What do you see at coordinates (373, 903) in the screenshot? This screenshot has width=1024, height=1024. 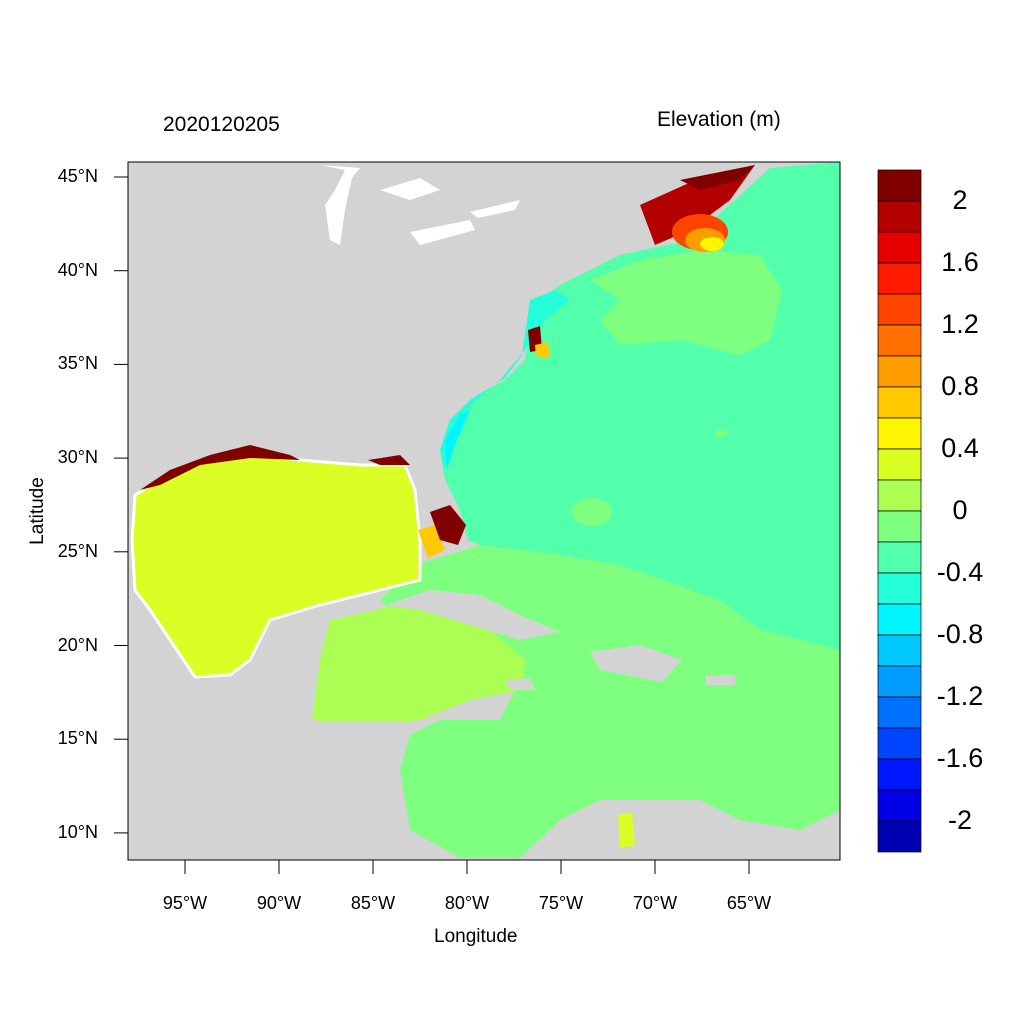 I see `x-tick-label: 85°W` at bounding box center [373, 903].